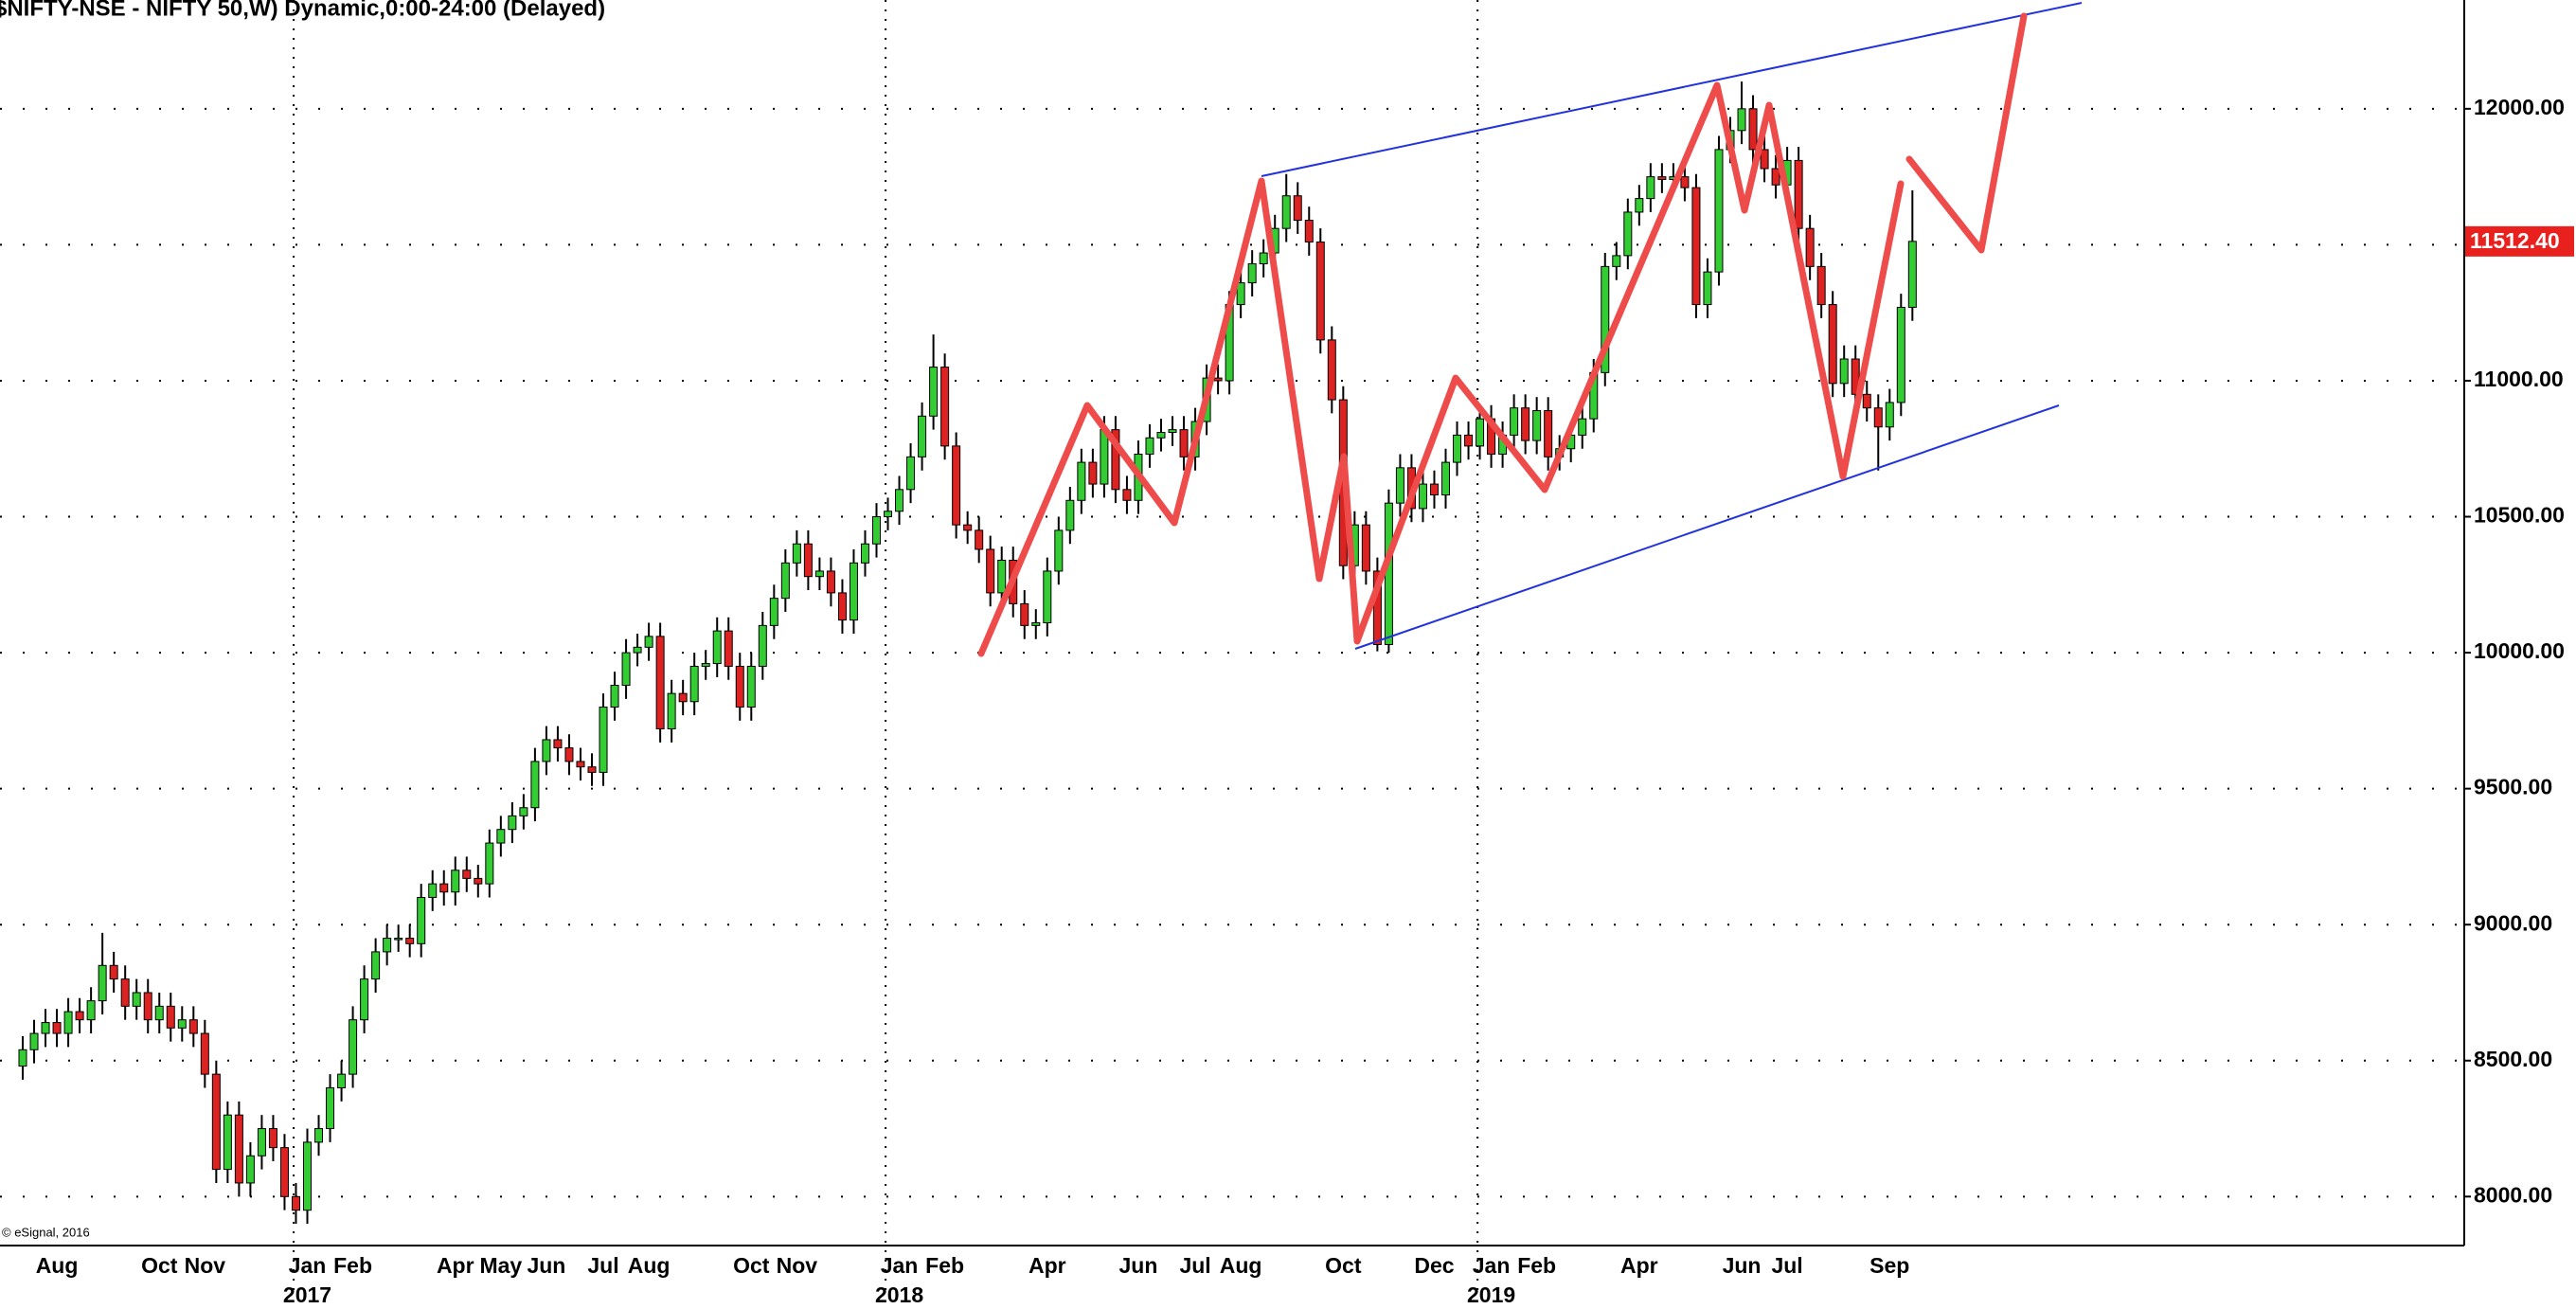 The image size is (2576, 1309). What do you see at coordinates (46, 1232) in the screenshot?
I see `copyright: © eSignal, 2016` at bounding box center [46, 1232].